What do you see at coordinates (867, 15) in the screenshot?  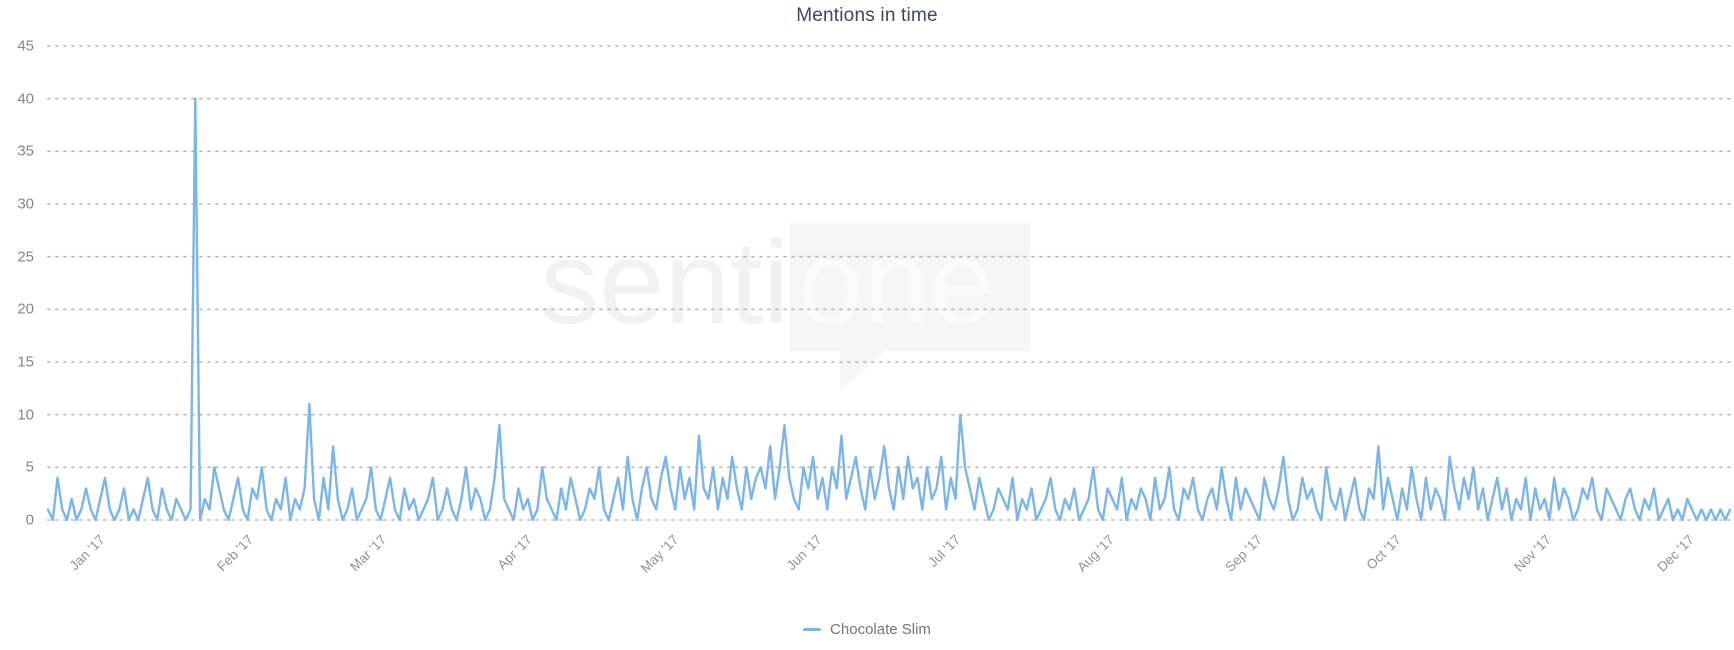 I see `chart-title: Mentions in time` at bounding box center [867, 15].